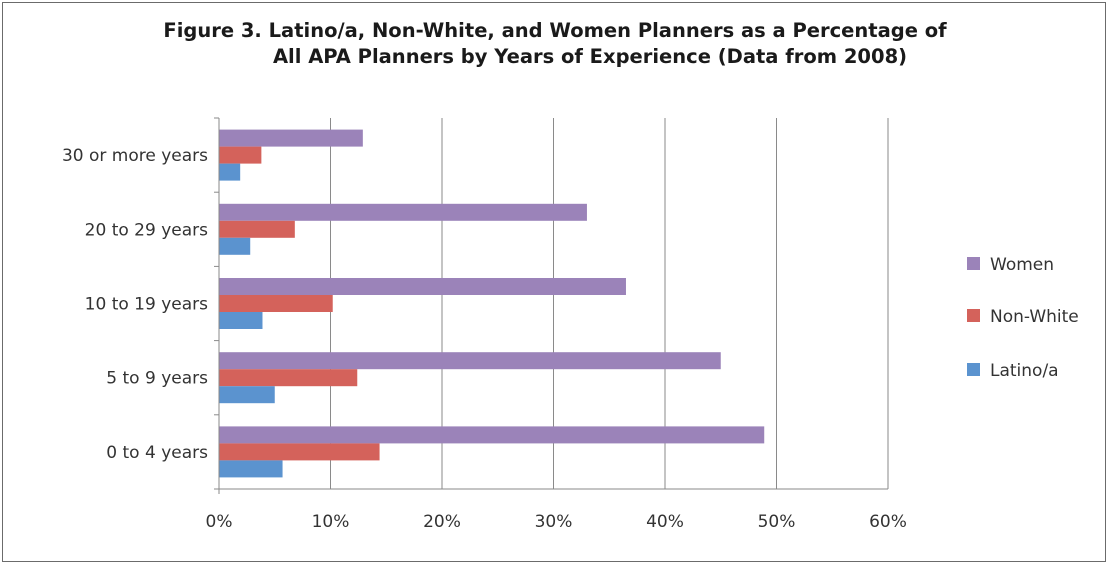 The width and height of the screenshot is (1110, 562). What do you see at coordinates (157, 379) in the screenshot?
I see `y-tick-label: 5 to 9 years` at bounding box center [157, 379].